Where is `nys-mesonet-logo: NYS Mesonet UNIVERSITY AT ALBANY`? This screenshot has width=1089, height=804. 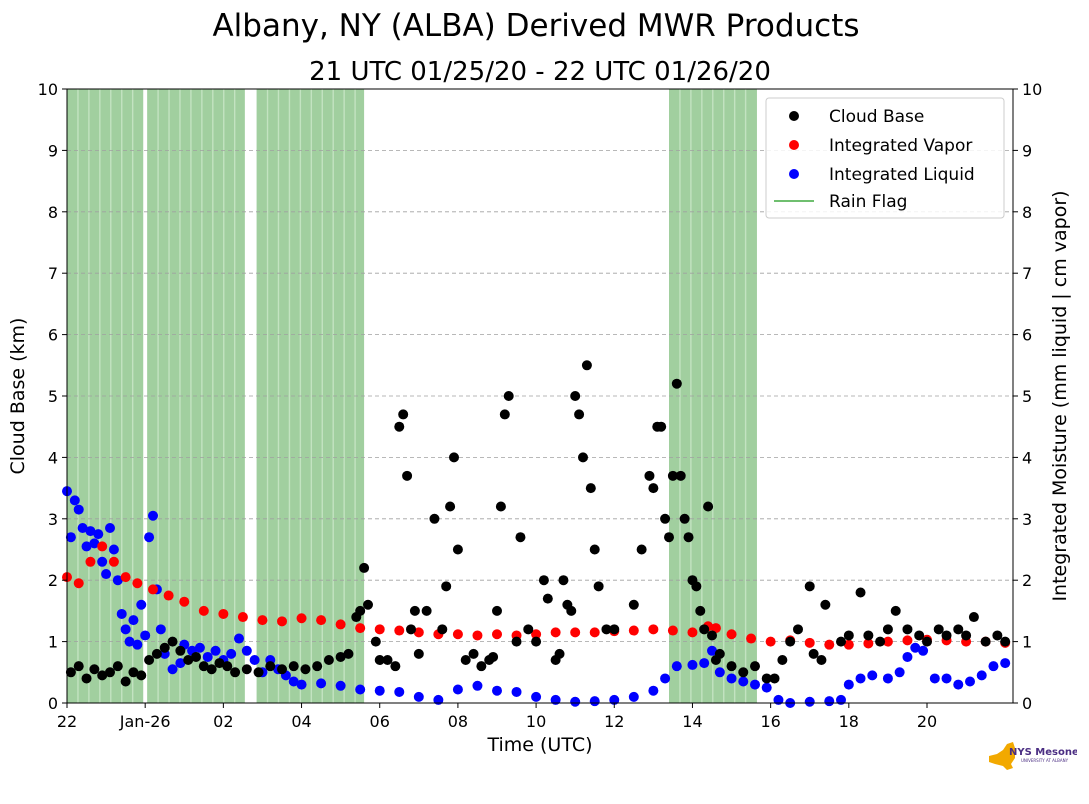
nys-mesonet-logo: NYS Mesonet UNIVERSITY AT ALBANY is located at coordinates (1033, 756).